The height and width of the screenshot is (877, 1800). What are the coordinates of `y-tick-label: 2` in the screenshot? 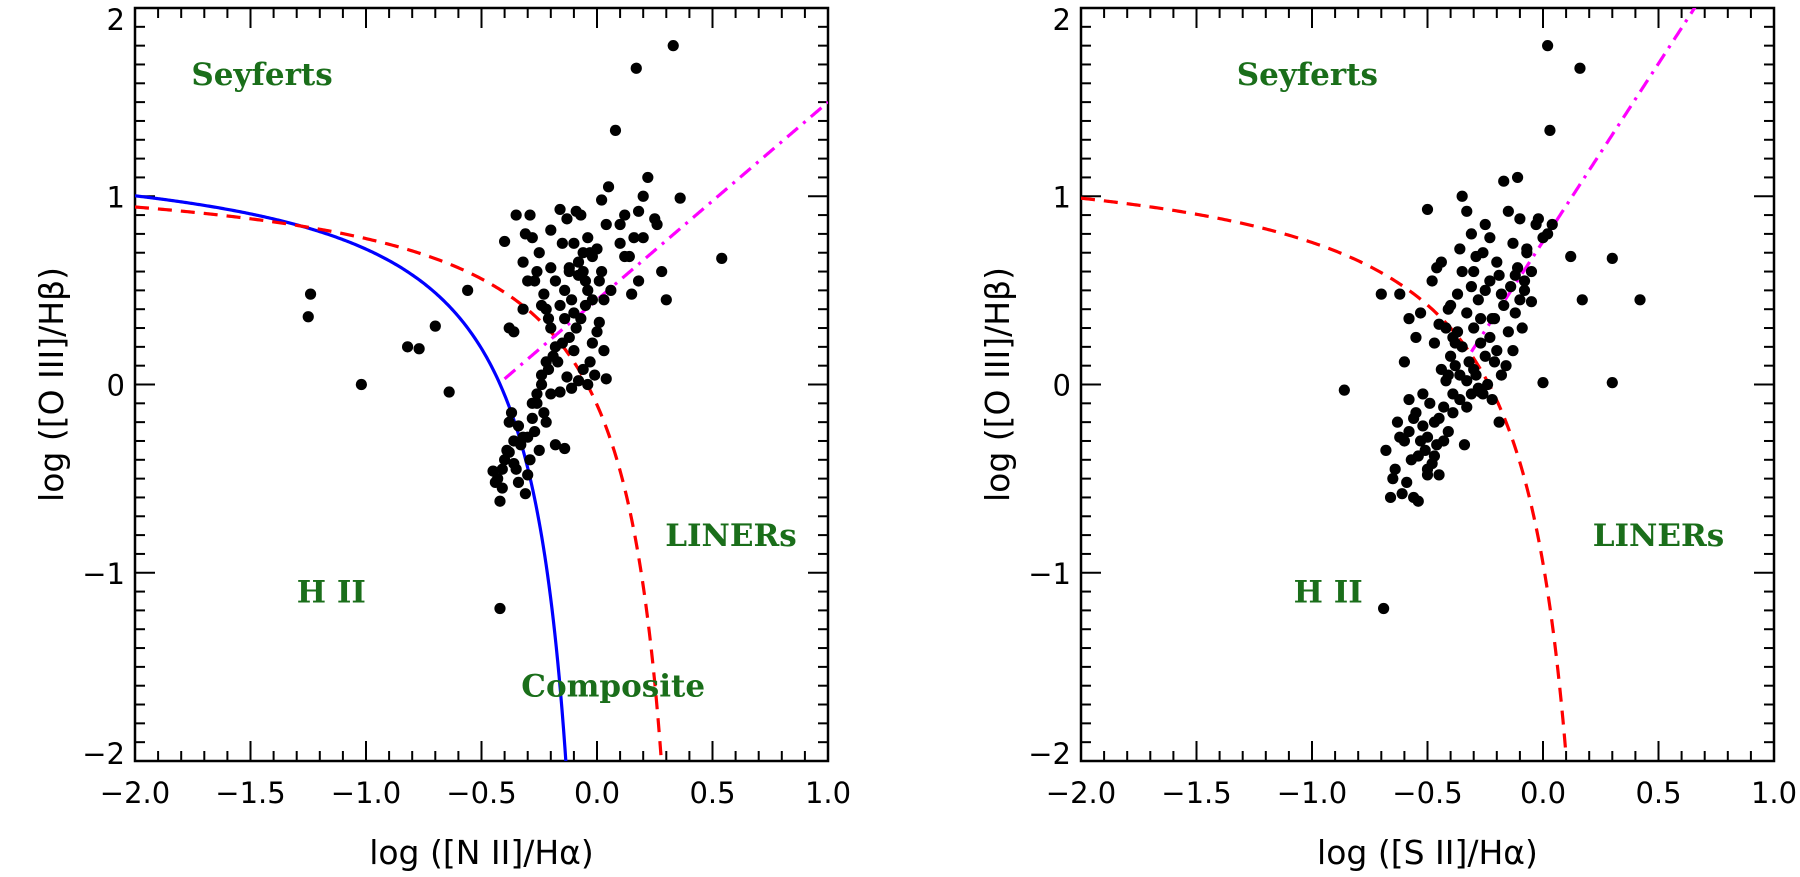 It's located at (116, 20).